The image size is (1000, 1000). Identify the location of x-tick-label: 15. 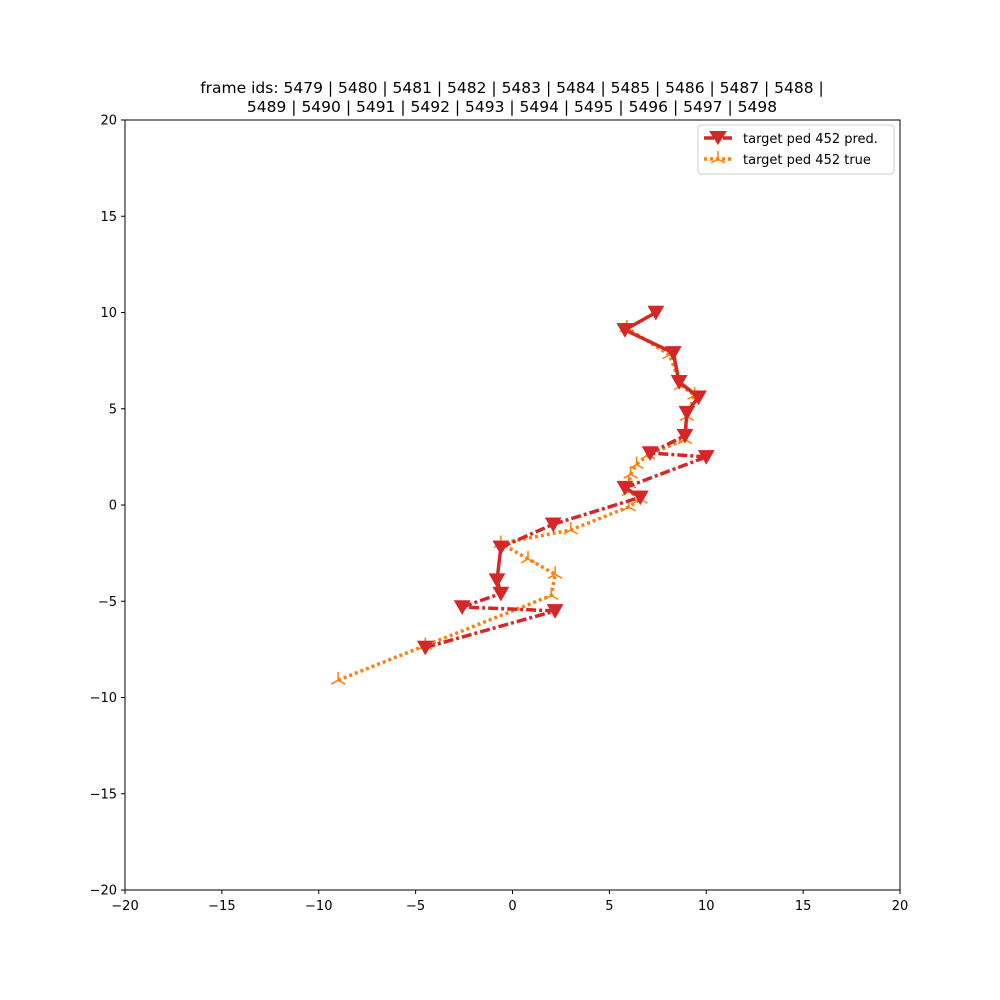
(803, 906).